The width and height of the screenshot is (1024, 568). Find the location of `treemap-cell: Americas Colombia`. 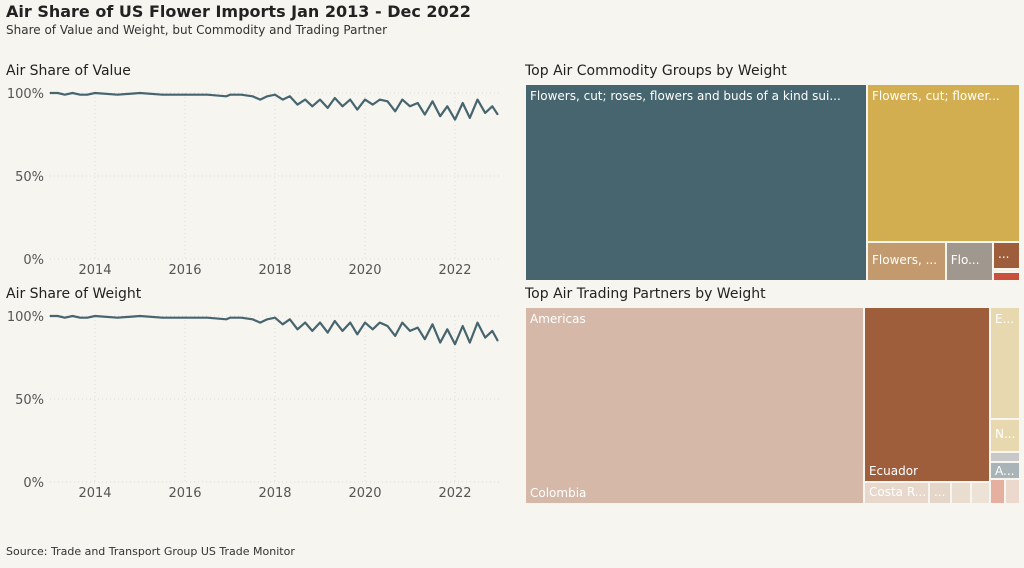

treemap-cell: Americas Colombia is located at coordinates (694, 405).